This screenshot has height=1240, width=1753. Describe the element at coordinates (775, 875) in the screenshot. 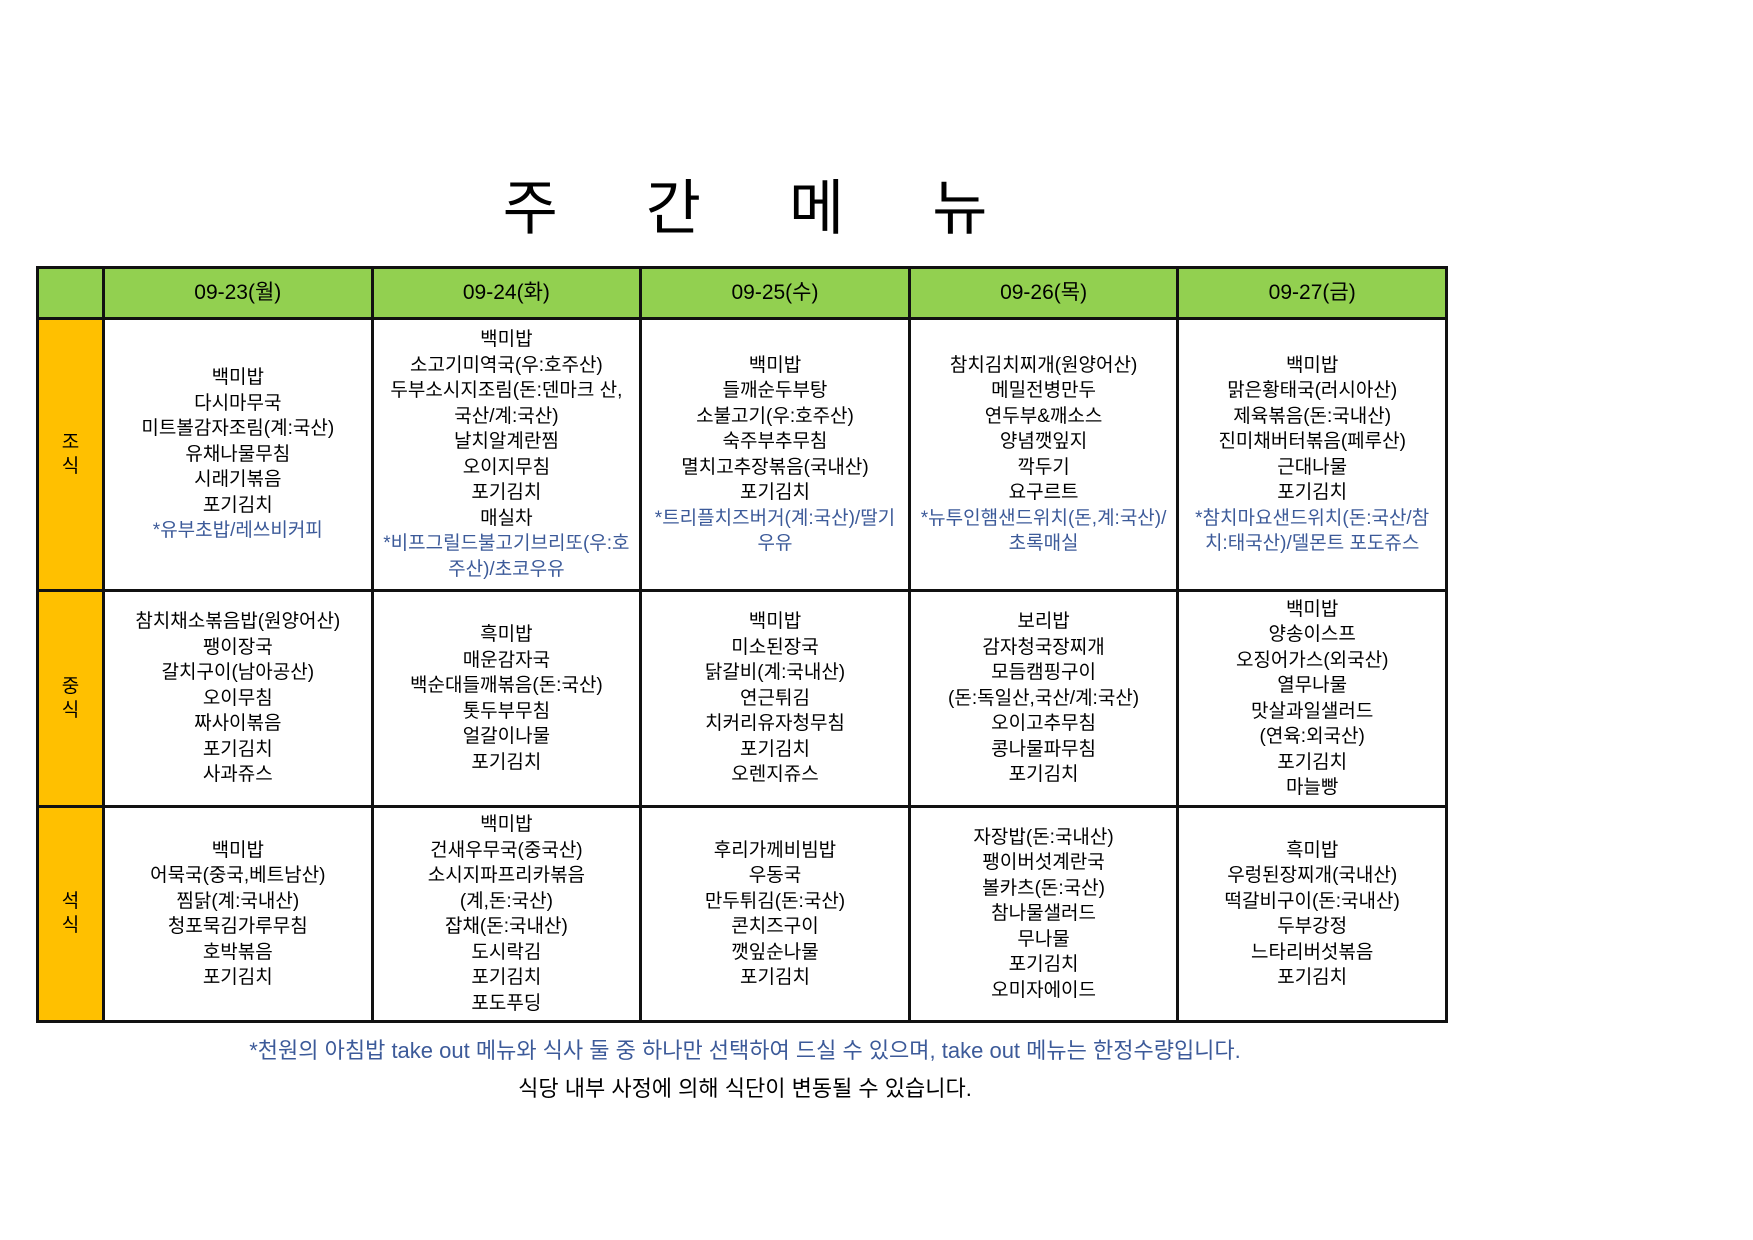

I see `menu-item: 우동국` at that location.